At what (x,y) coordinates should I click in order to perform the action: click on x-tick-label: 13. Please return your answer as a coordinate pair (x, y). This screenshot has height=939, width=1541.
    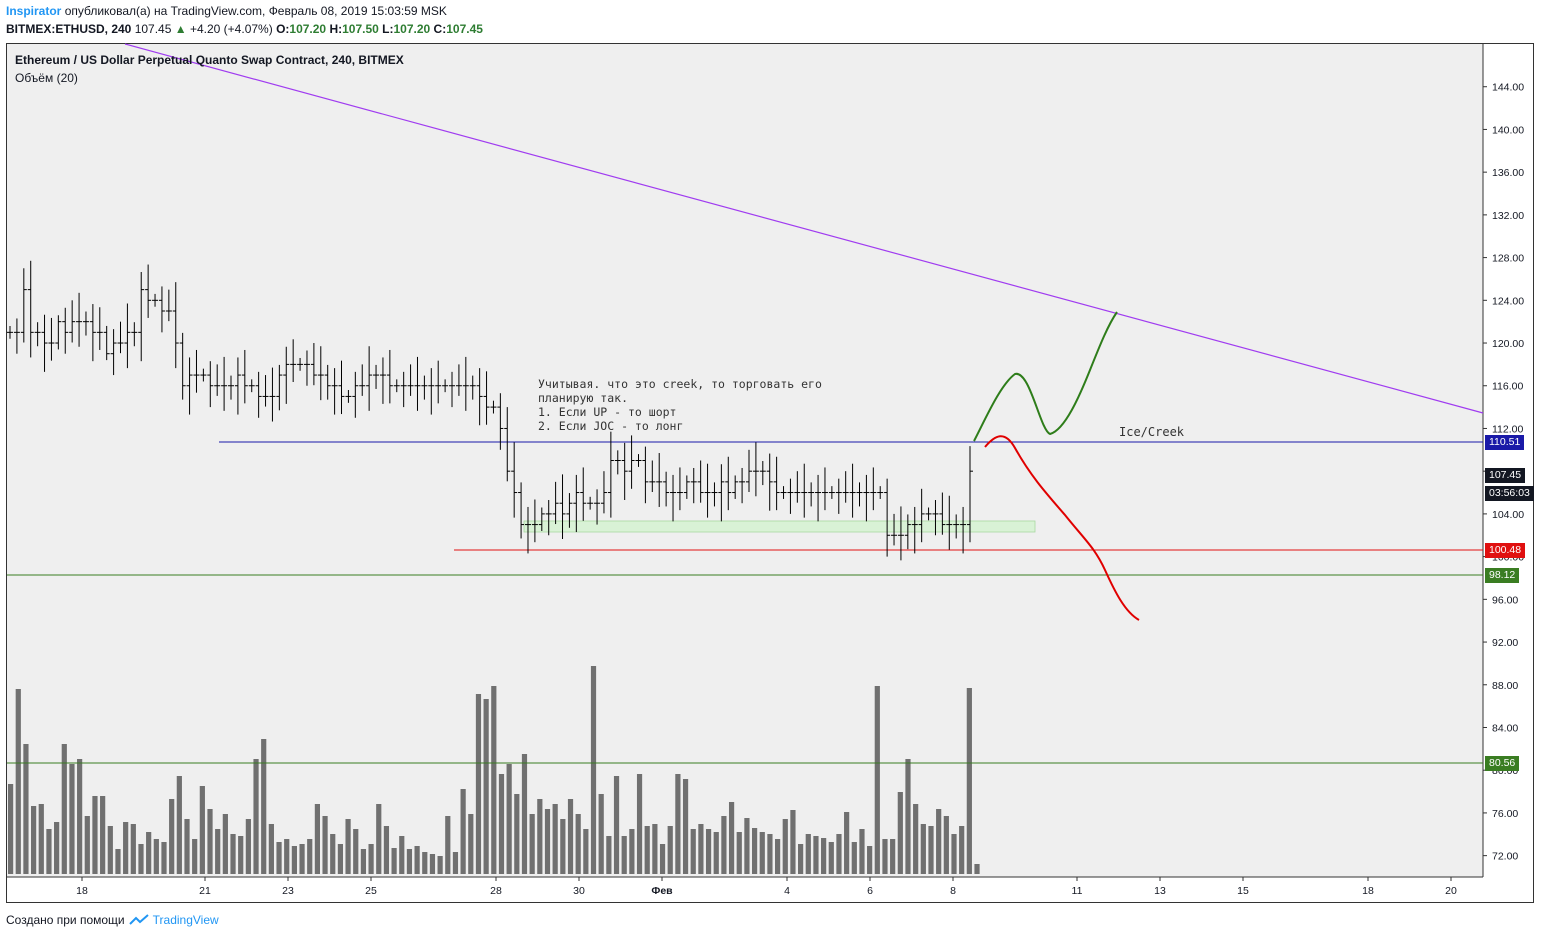
    Looking at the image, I should click on (1160, 891).